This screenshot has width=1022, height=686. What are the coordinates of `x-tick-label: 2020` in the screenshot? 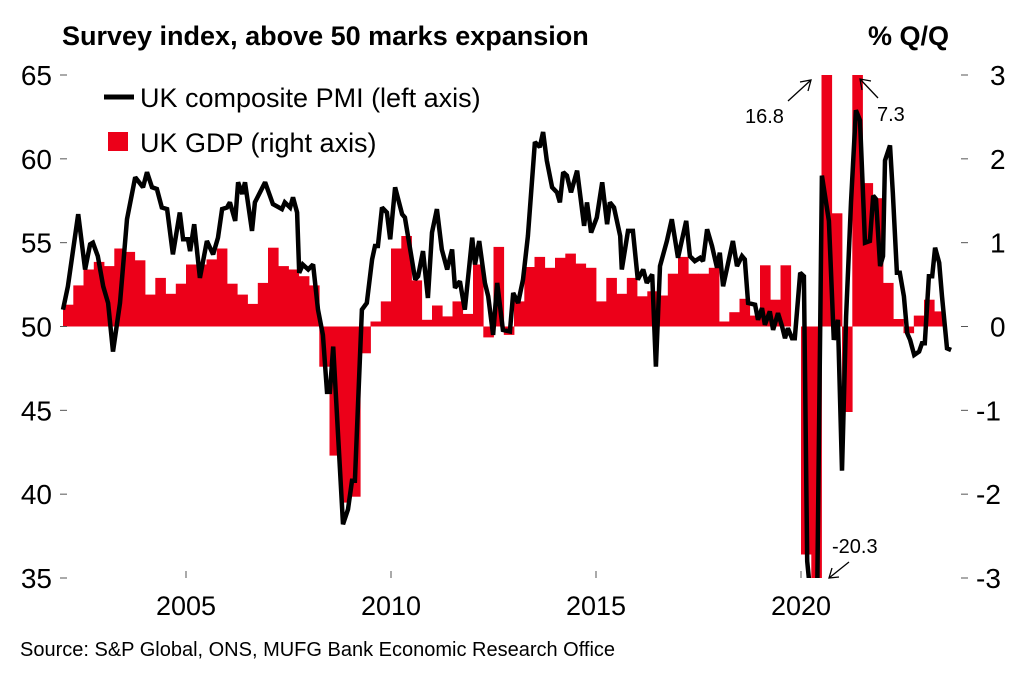 It's located at (801, 606).